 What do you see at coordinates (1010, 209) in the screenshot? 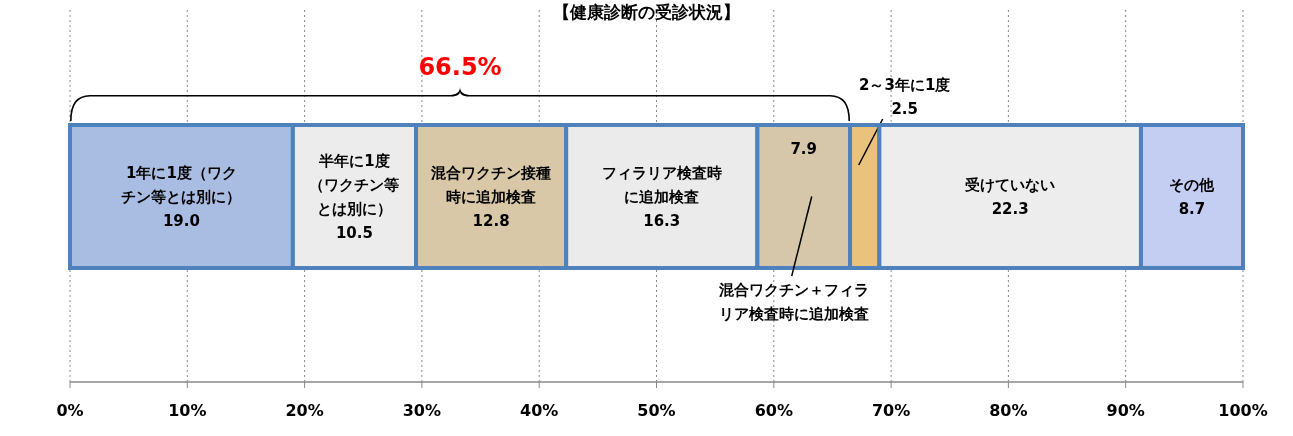
I see `data-label: 22.3` at bounding box center [1010, 209].